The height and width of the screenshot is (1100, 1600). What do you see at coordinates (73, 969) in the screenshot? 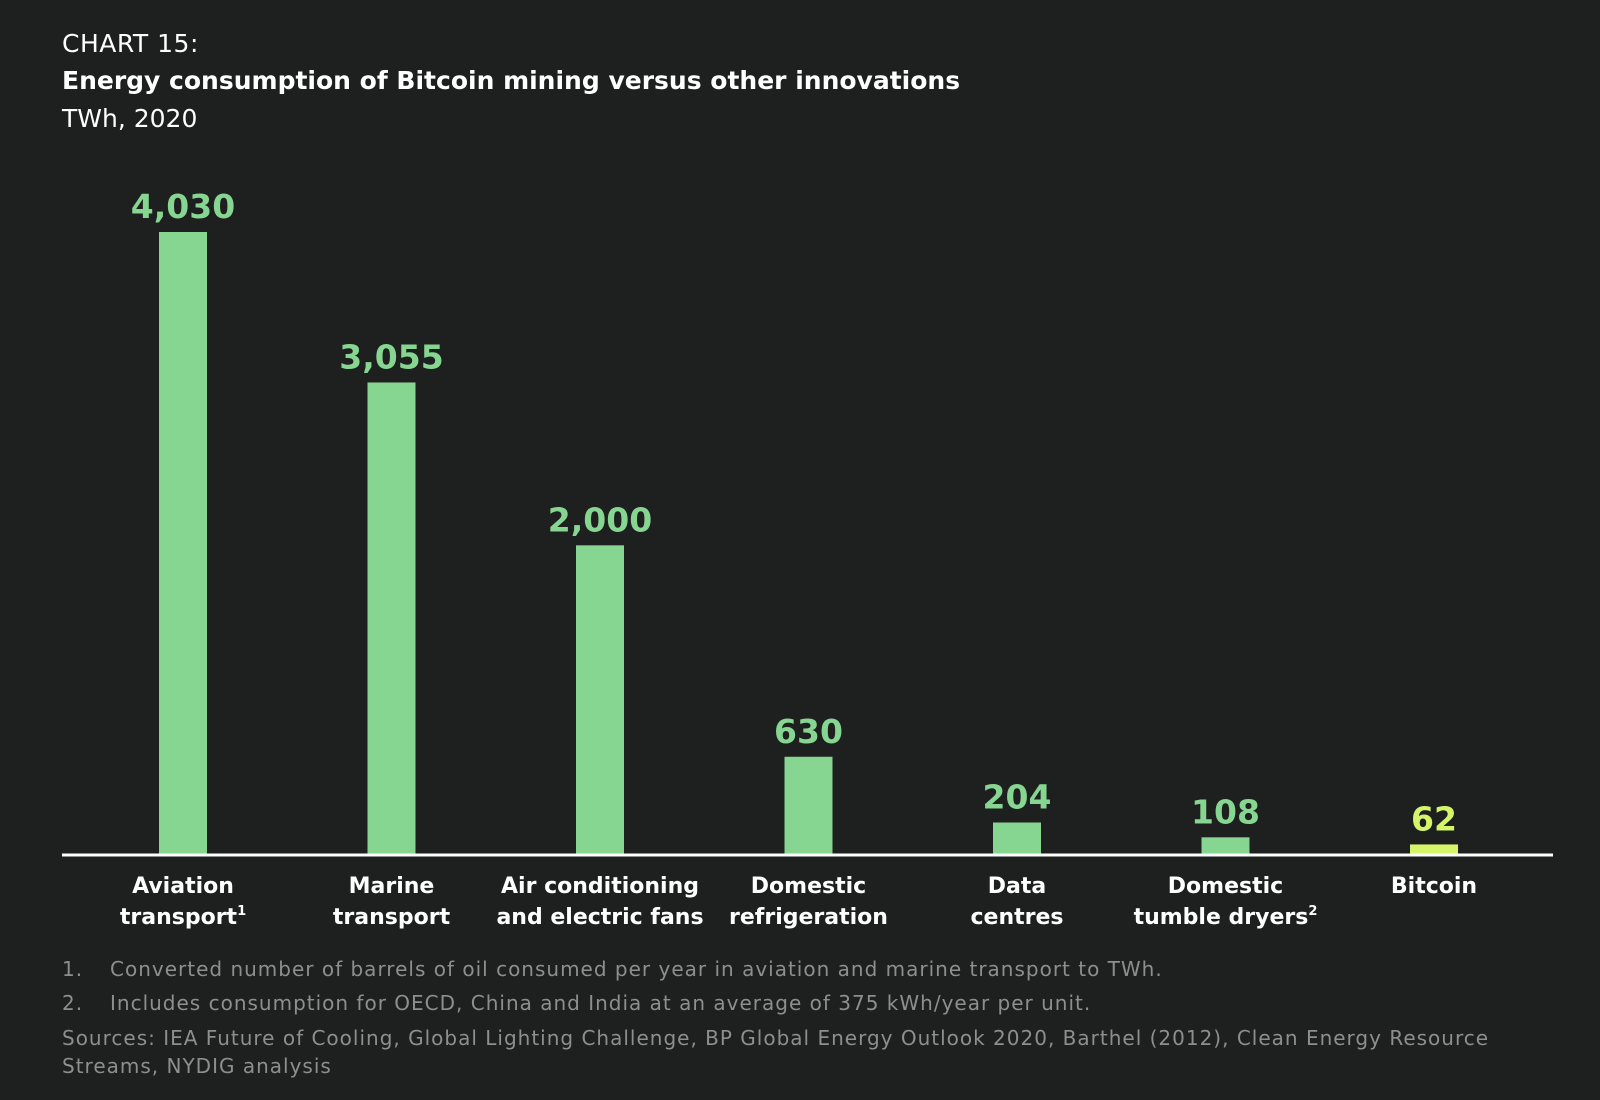
I see `footnote-number: 1.` at bounding box center [73, 969].